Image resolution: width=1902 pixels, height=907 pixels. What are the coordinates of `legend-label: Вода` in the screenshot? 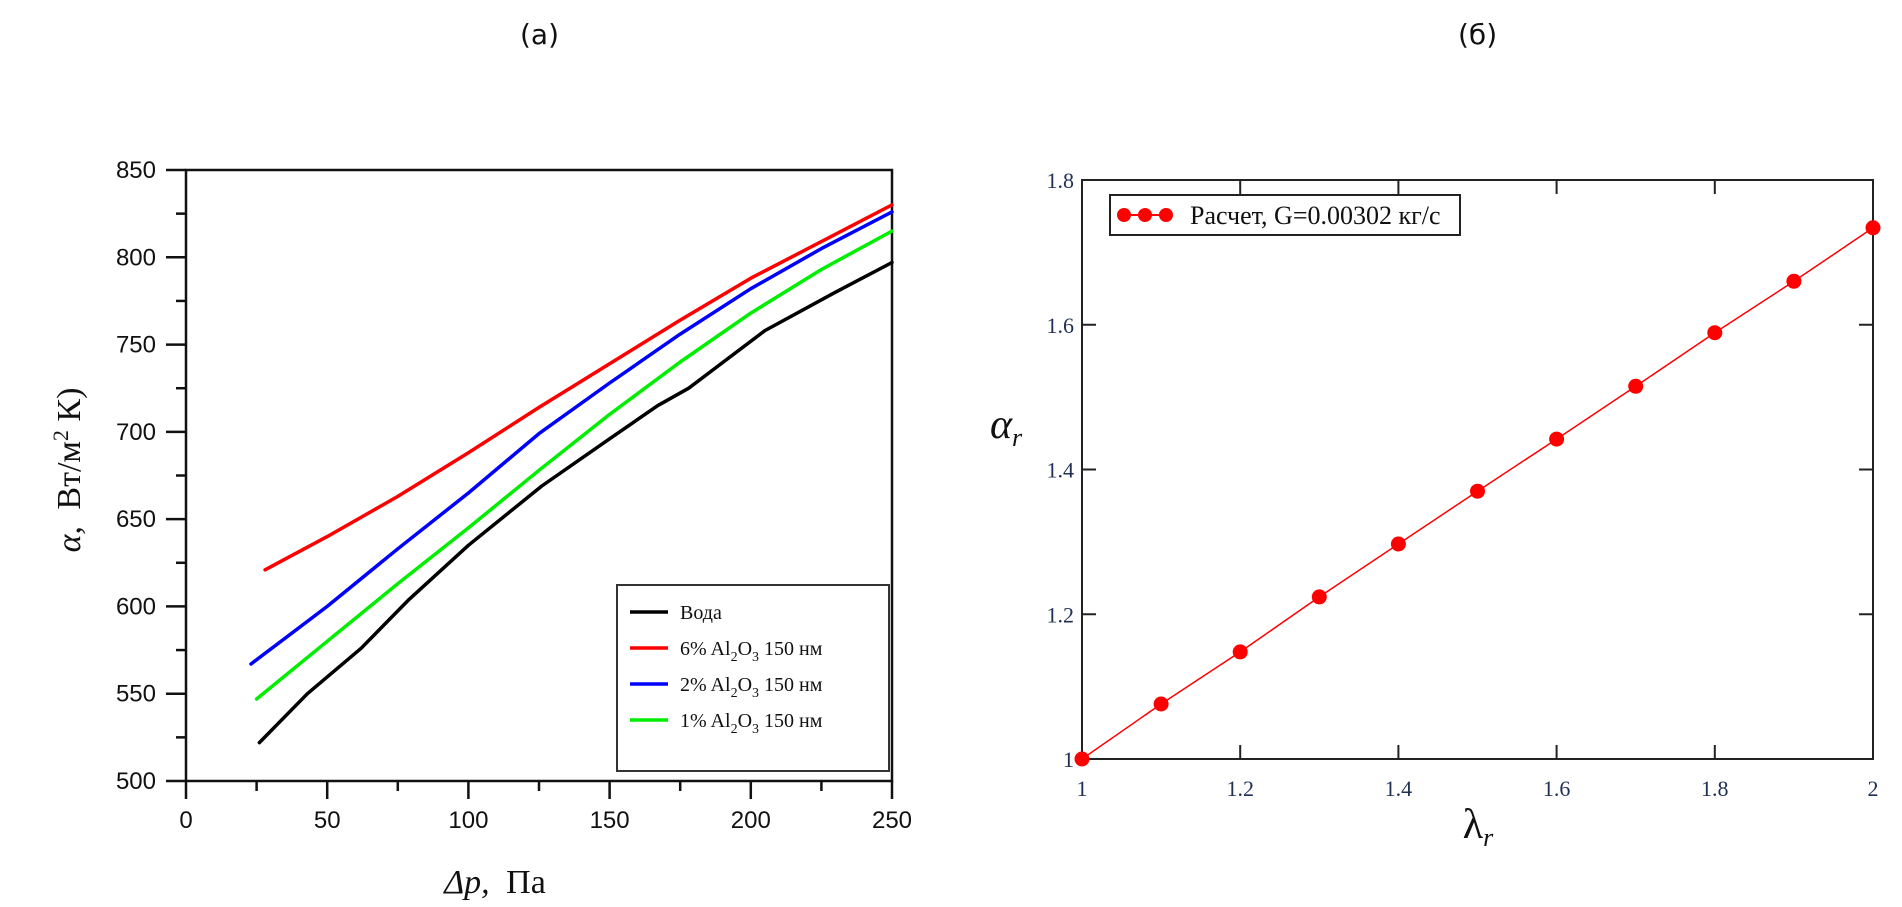 It's located at (701, 613).